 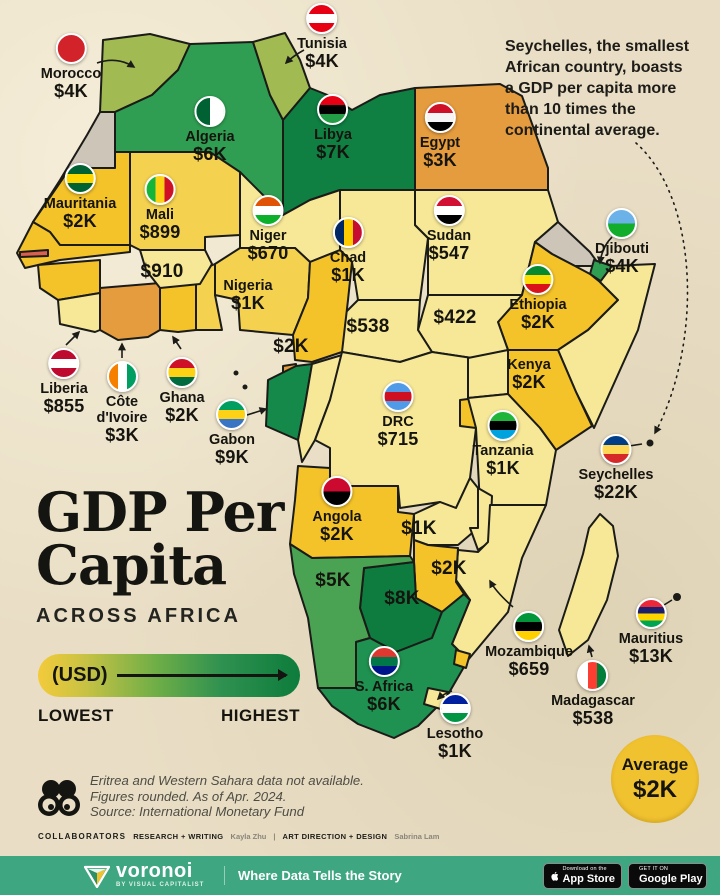 I want to click on footer-divider, so click(x=224, y=875).